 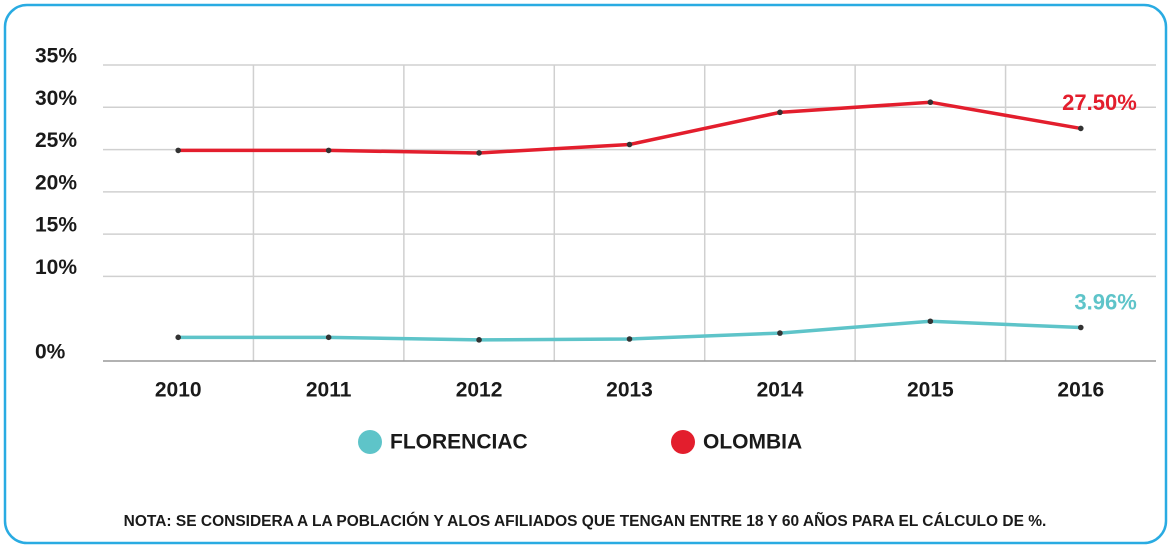 What do you see at coordinates (1080, 390) in the screenshot?
I see `x-tick-label: 2016` at bounding box center [1080, 390].